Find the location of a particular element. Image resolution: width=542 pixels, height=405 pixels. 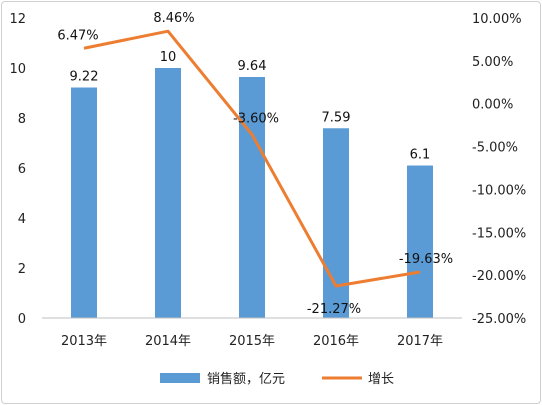

left-tick-label: 12 is located at coordinates (17, 19).